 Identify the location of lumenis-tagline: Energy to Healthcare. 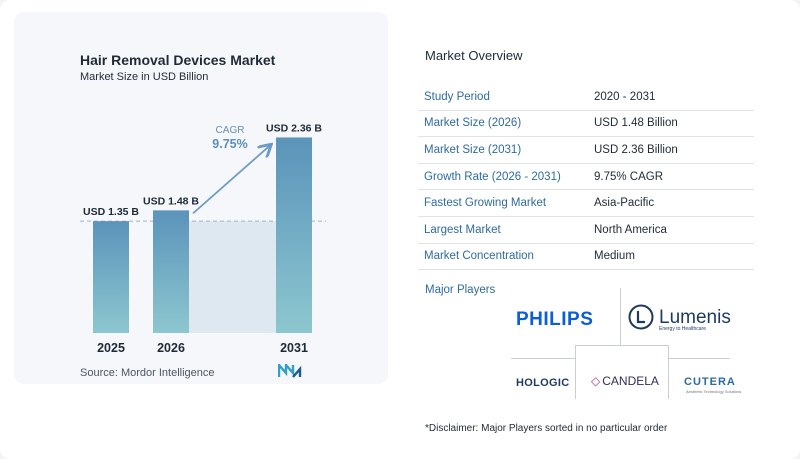
(682, 329).